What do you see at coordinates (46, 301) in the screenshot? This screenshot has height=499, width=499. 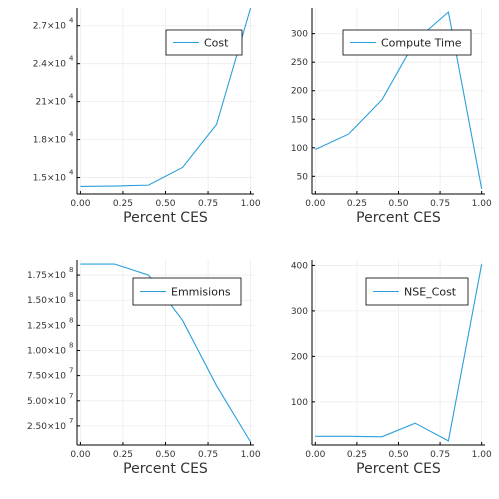 I see `y-tick-label: 1.50×10` at bounding box center [46, 301].